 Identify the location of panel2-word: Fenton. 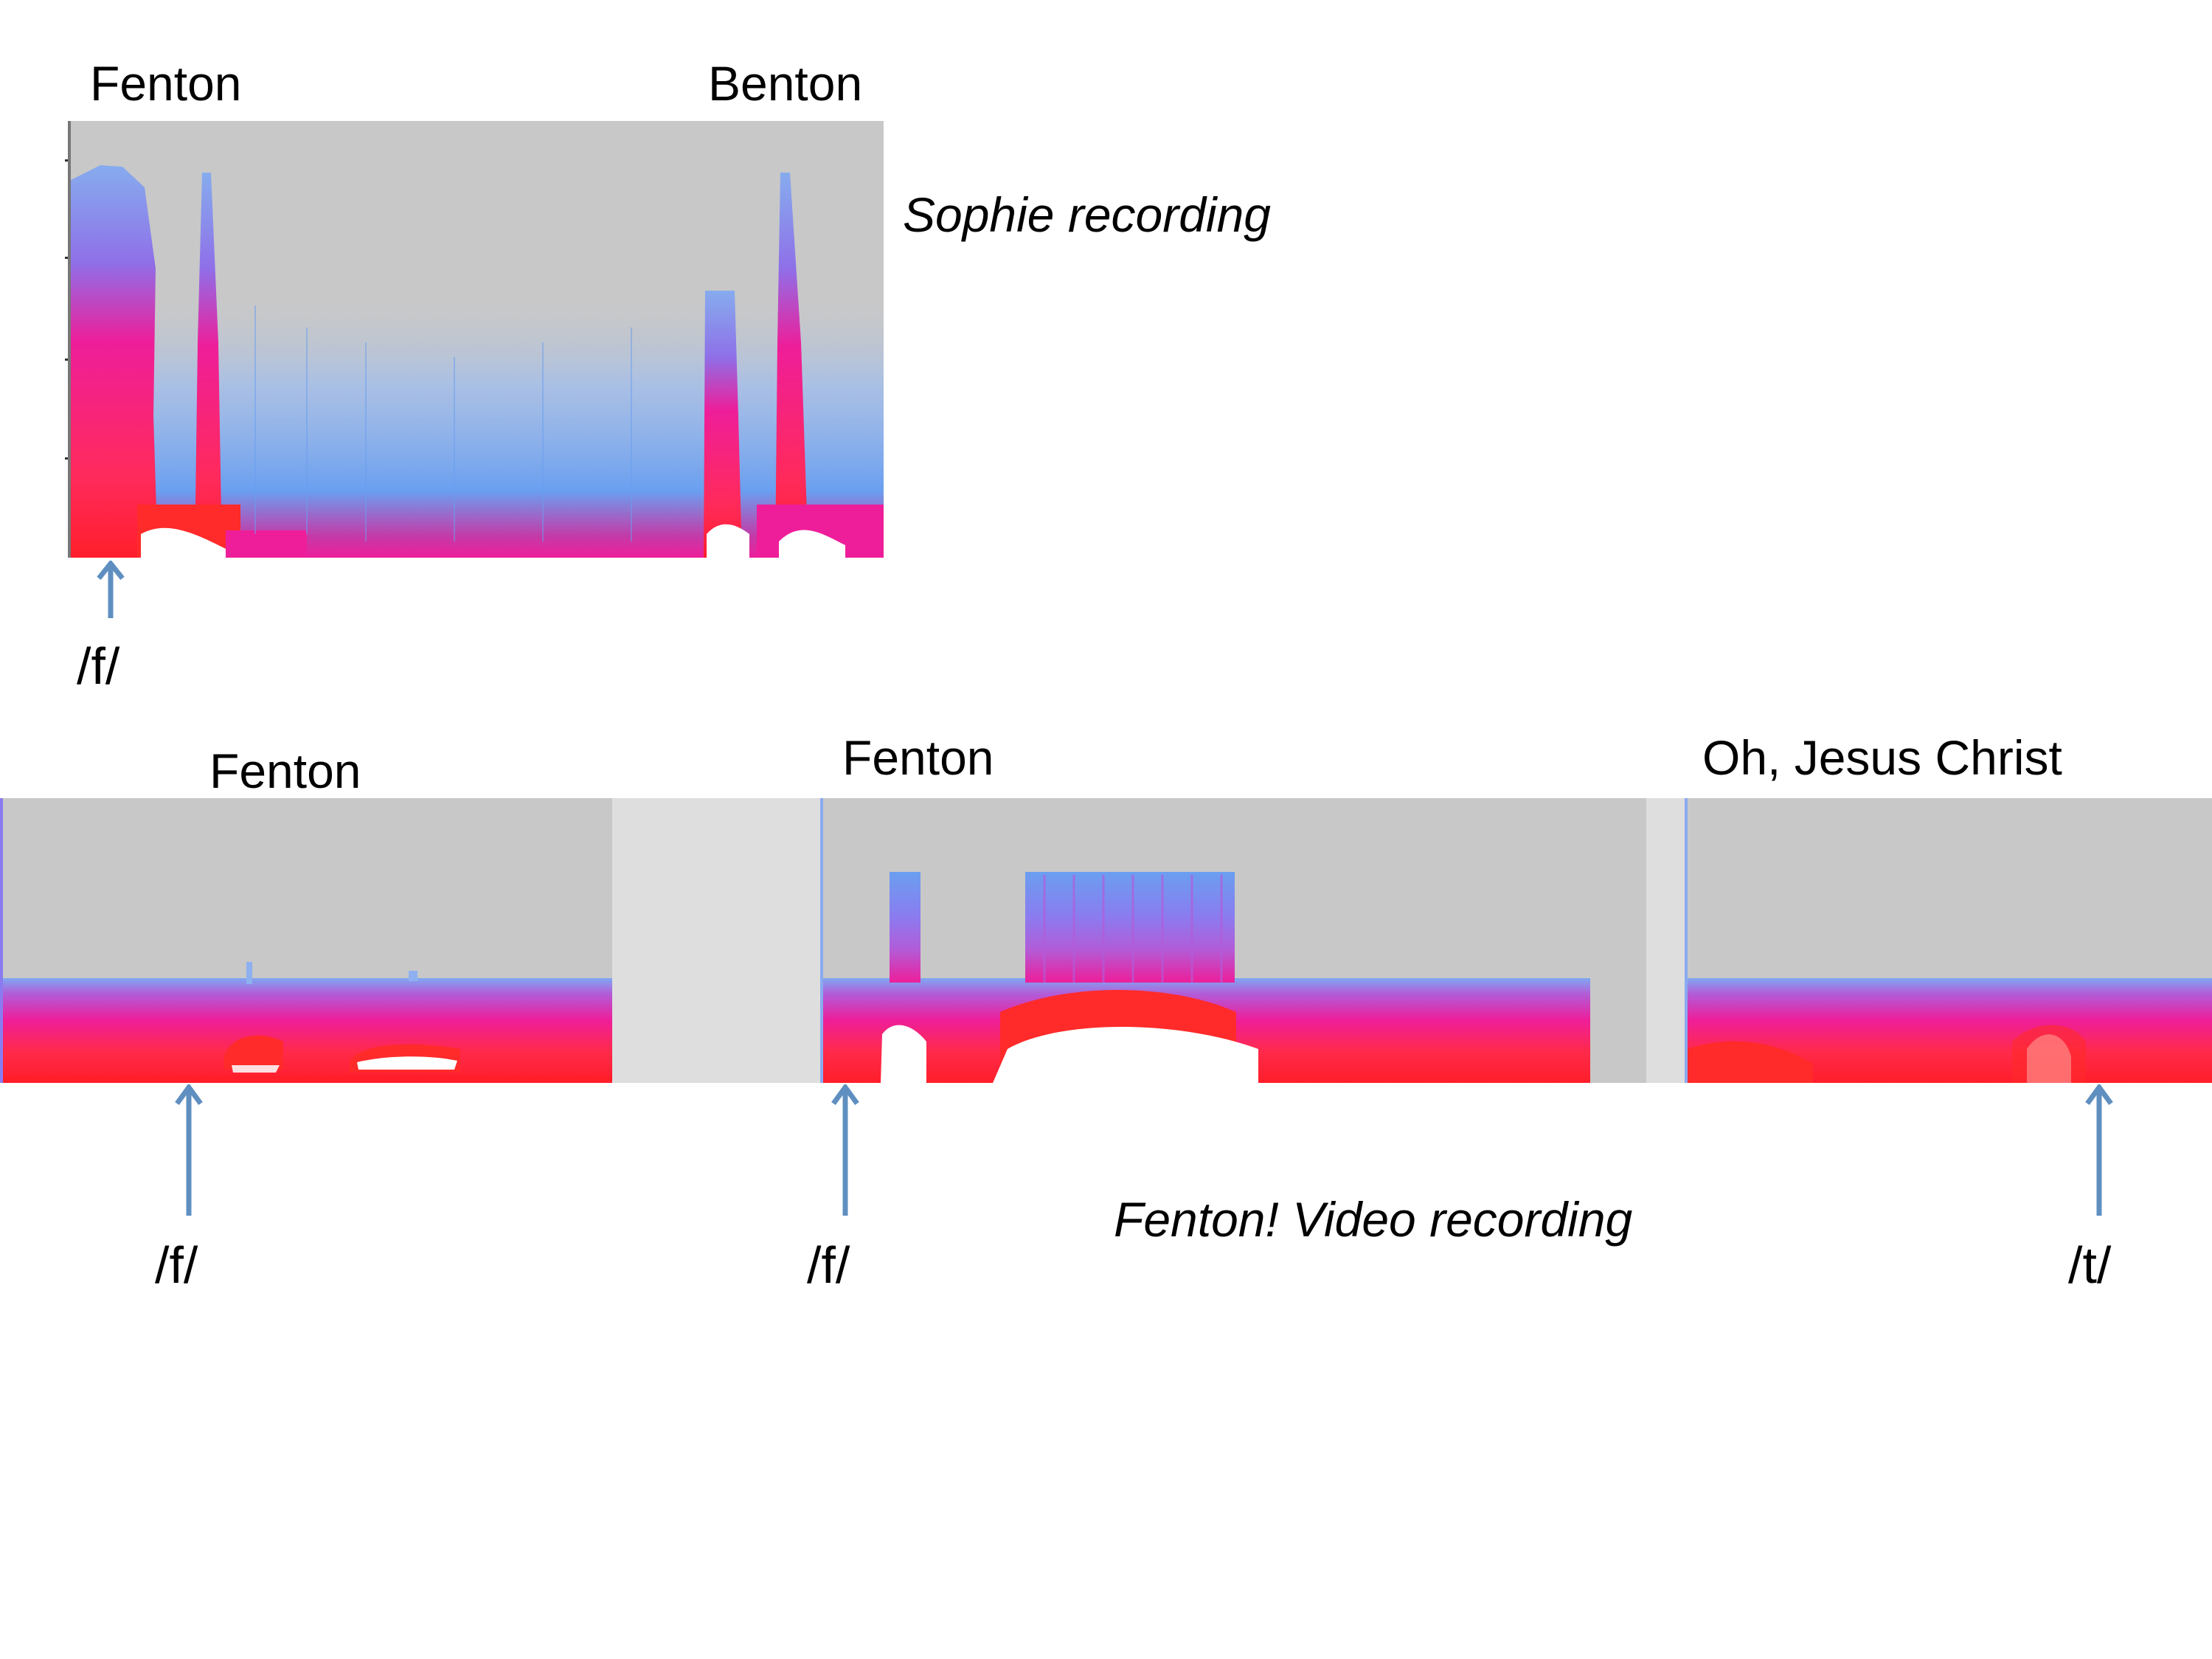
(918, 757).